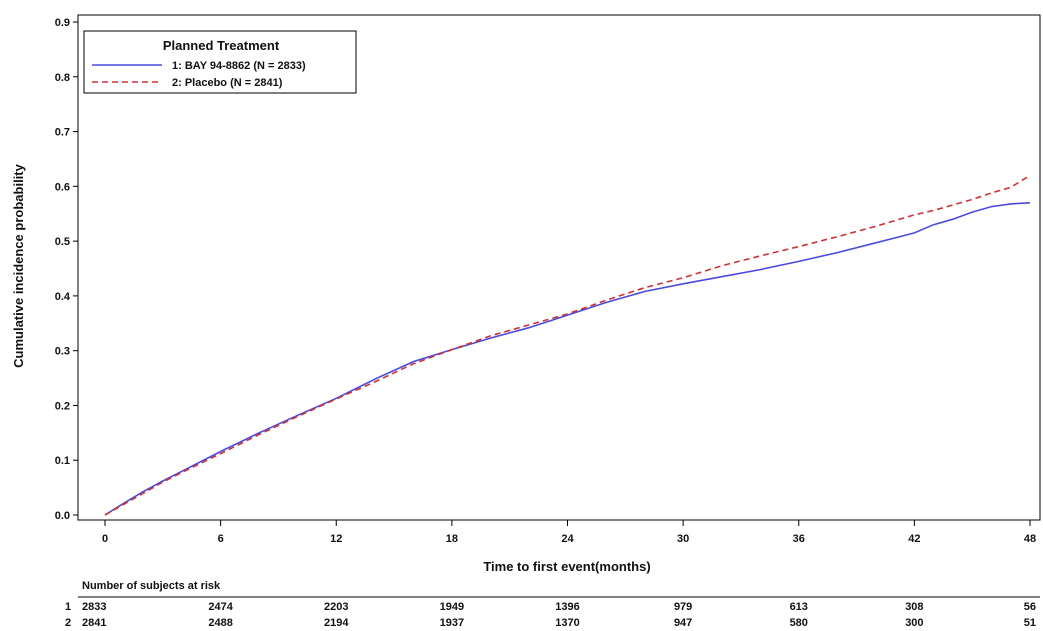  What do you see at coordinates (799, 607) in the screenshot?
I see `risk-value: 613` at bounding box center [799, 607].